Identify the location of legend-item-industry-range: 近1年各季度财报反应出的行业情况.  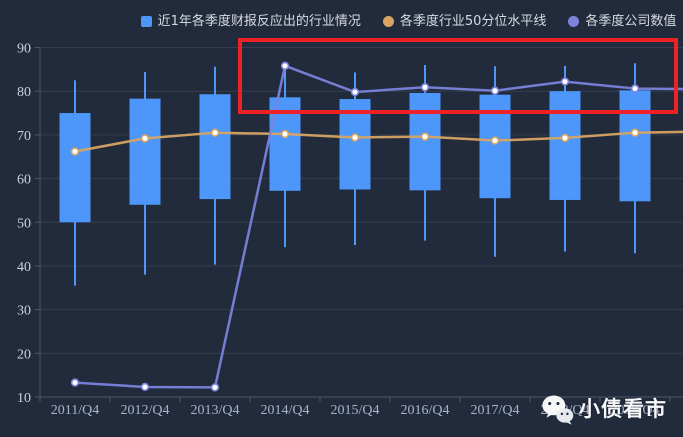
(250, 21).